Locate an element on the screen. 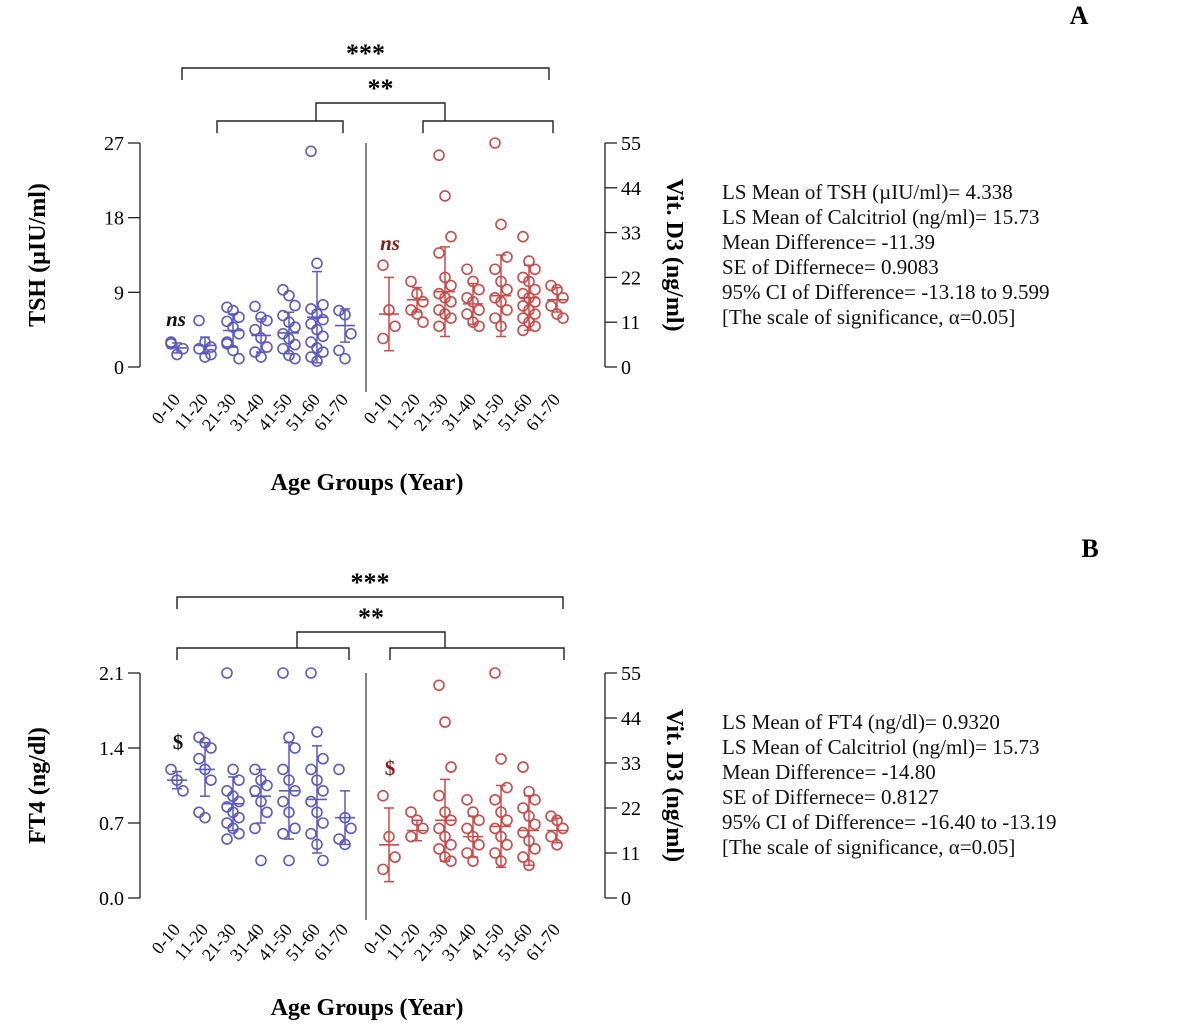 The height and width of the screenshot is (1025, 1188). right-tick-label: 11 is located at coordinates (630, 854).